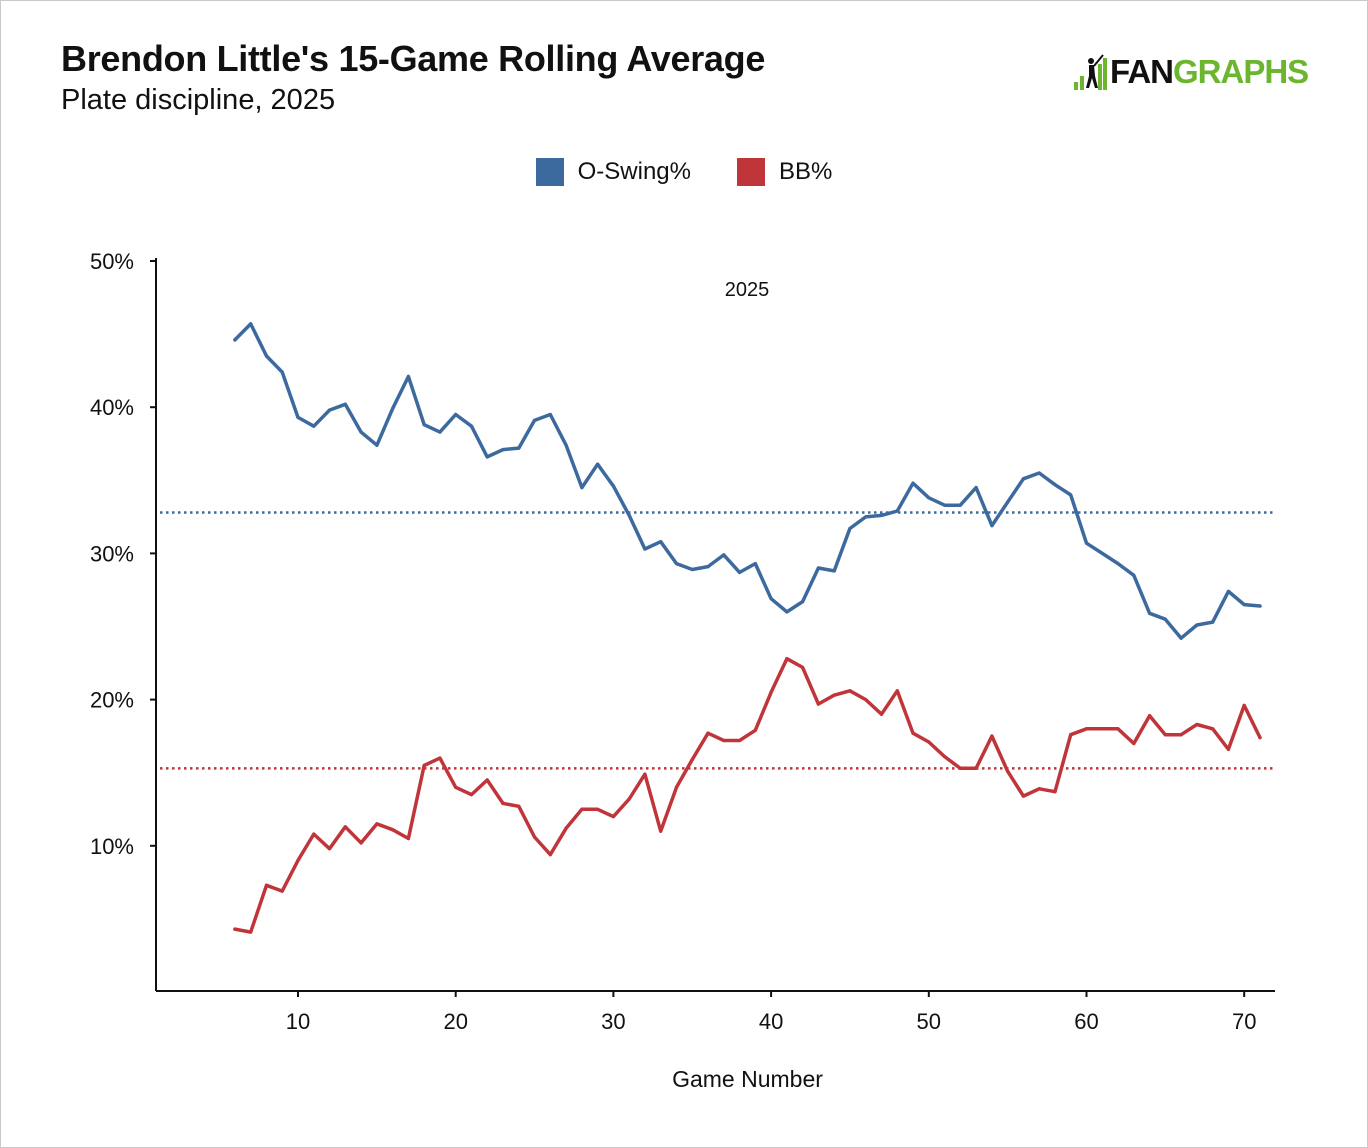 The height and width of the screenshot is (1148, 1368). What do you see at coordinates (613, 1021) in the screenshot?
I see `x-tick-label: 30` at bounding box center [613, 1021].